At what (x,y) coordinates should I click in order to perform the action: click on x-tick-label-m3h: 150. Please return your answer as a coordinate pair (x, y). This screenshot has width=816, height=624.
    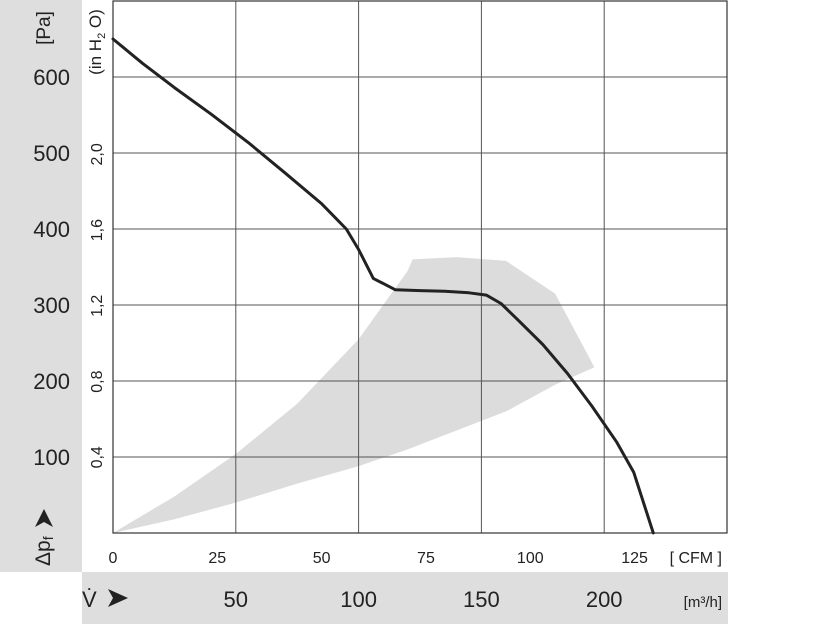
    Looking at the image, I should click on (481, 599).